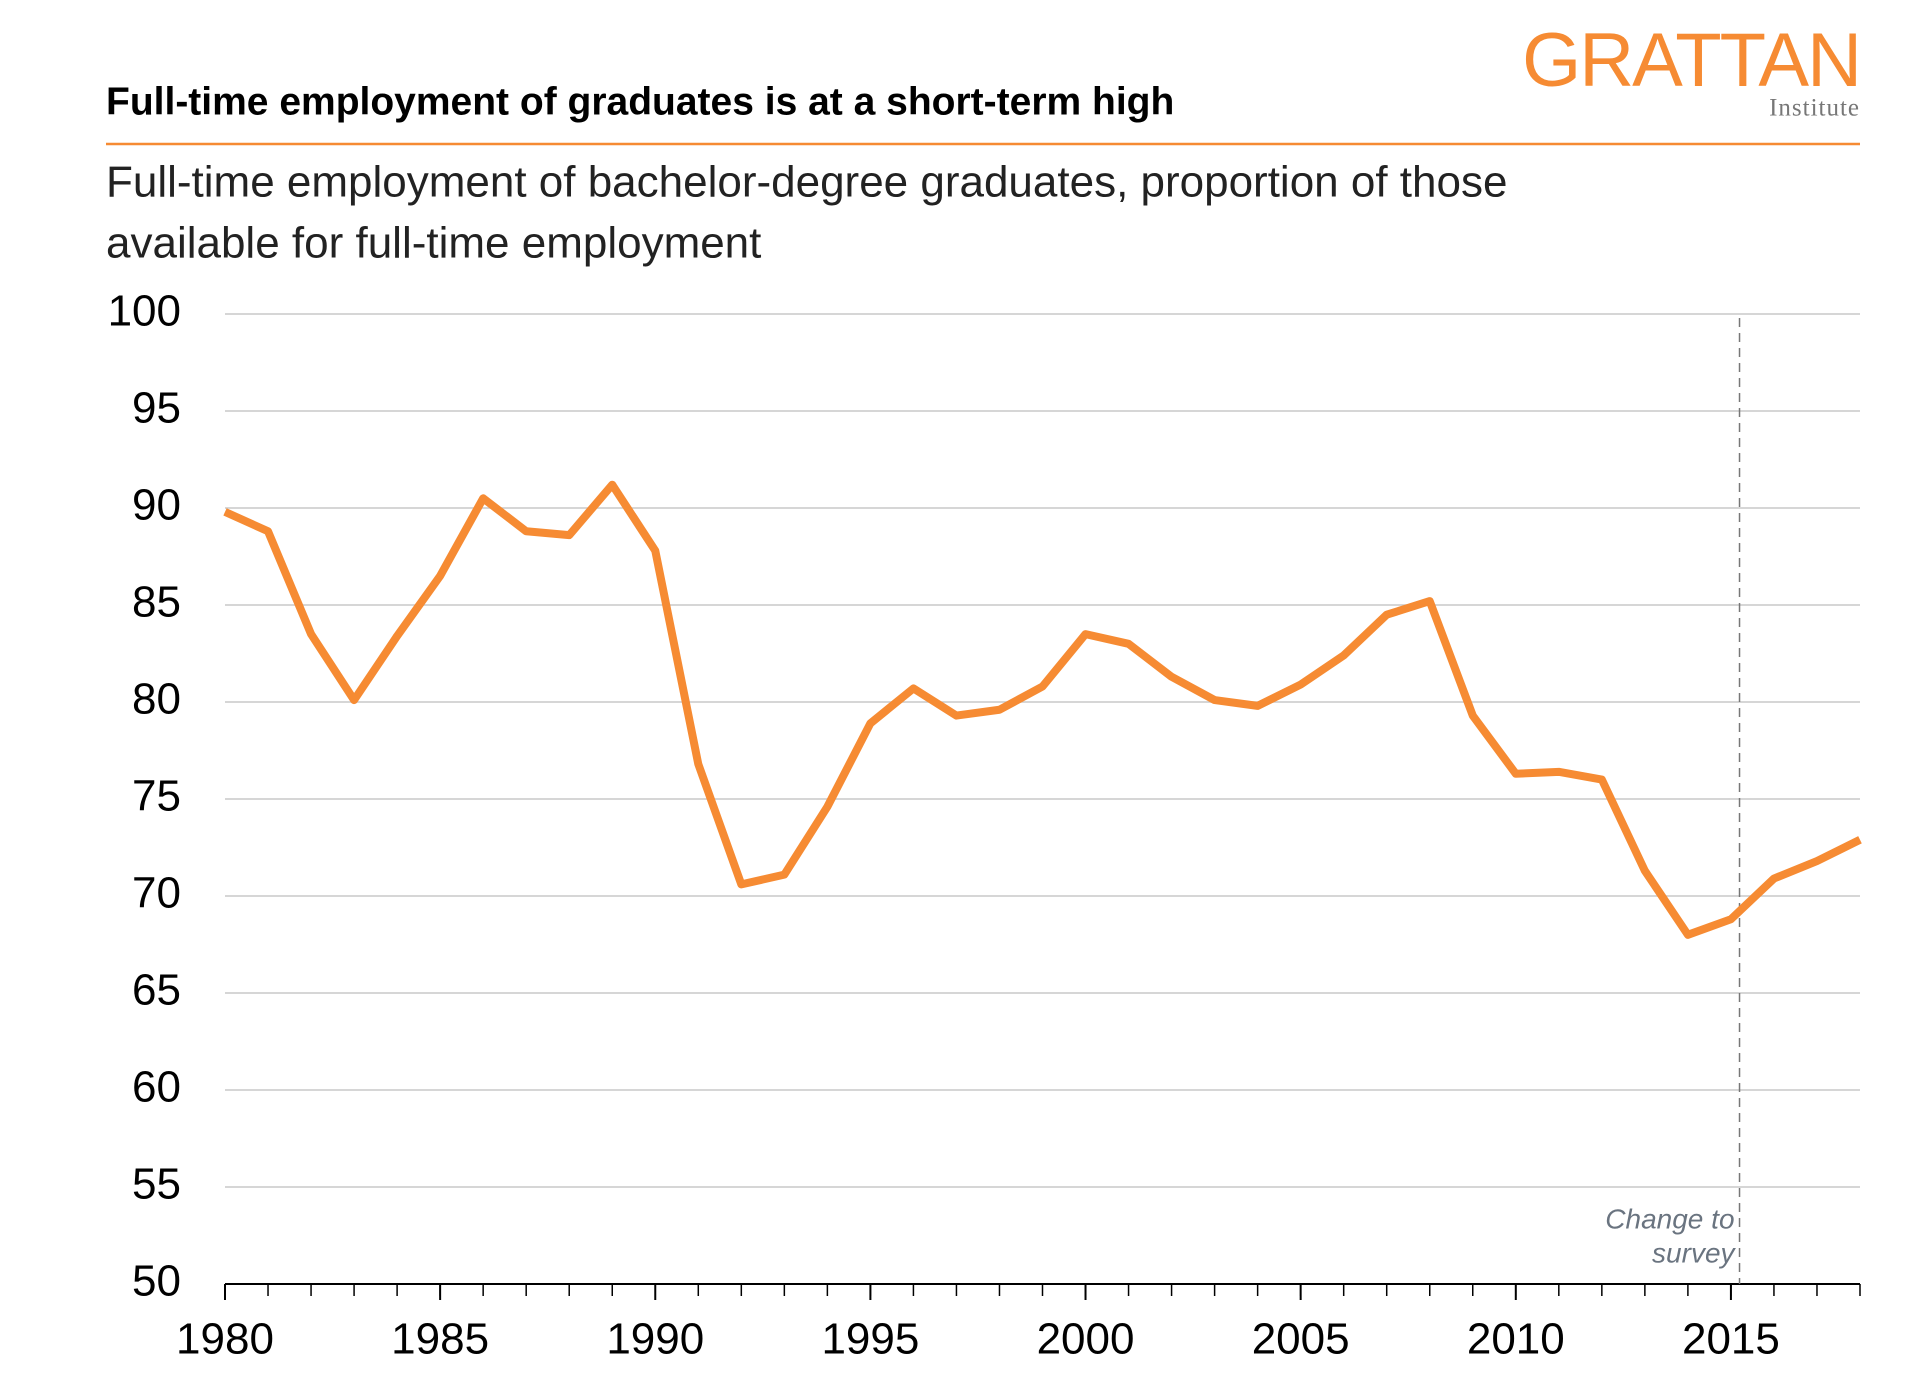 The height and width of the screenshot is (1391, 1920). Describe the element at coordinates (655, 1339) in the screenshot. I see `x-tick-label: 1990` at that location.